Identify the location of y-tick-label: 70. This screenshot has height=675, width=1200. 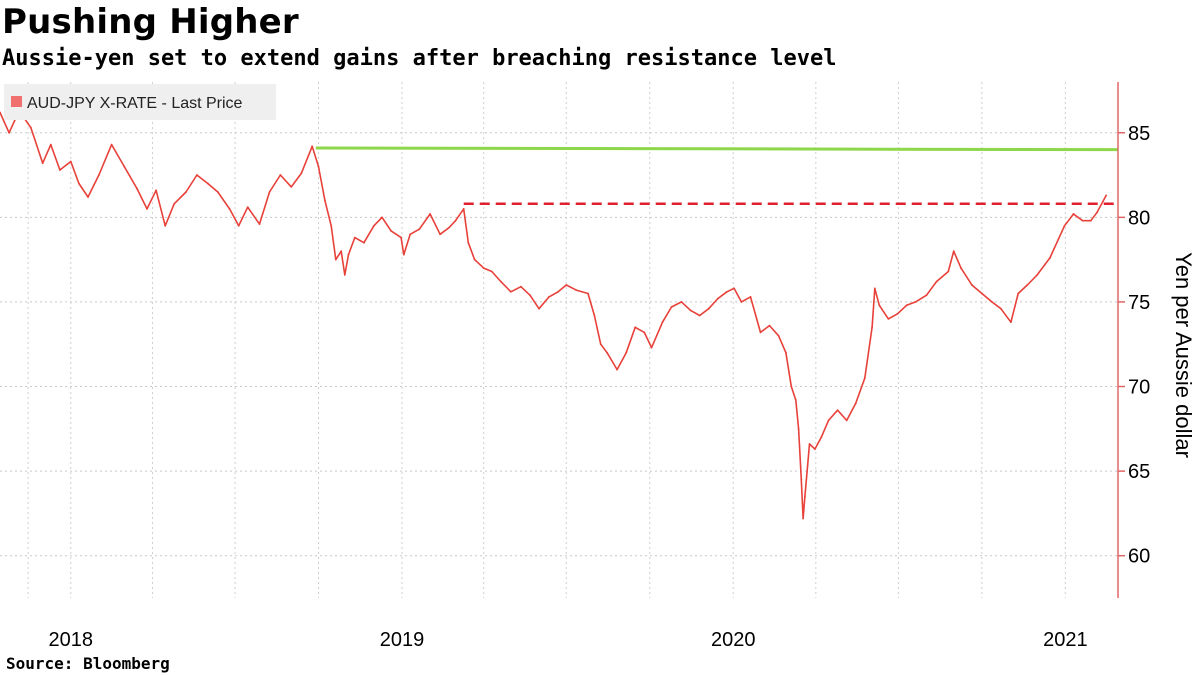
(1139, 388).